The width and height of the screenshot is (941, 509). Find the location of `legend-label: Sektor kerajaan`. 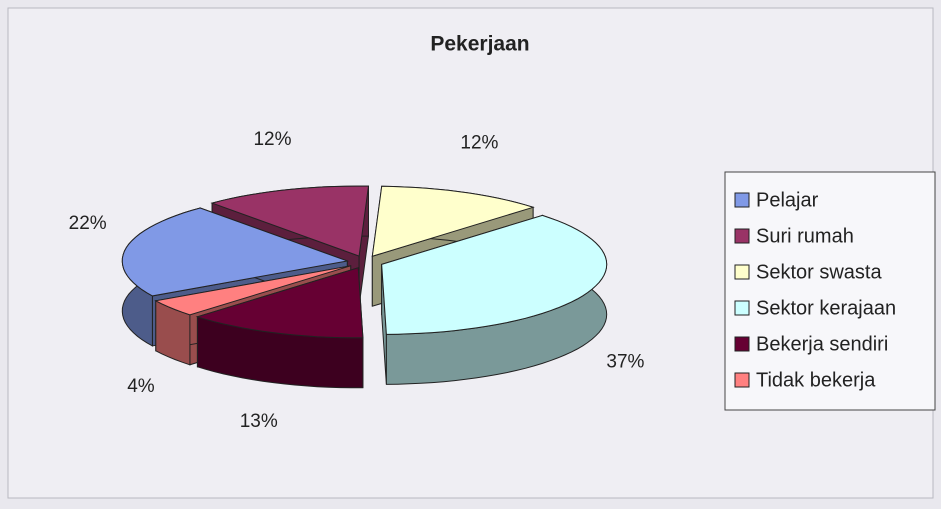

legend-label: Sektor kerajaan is located at coordinates (826, 308).